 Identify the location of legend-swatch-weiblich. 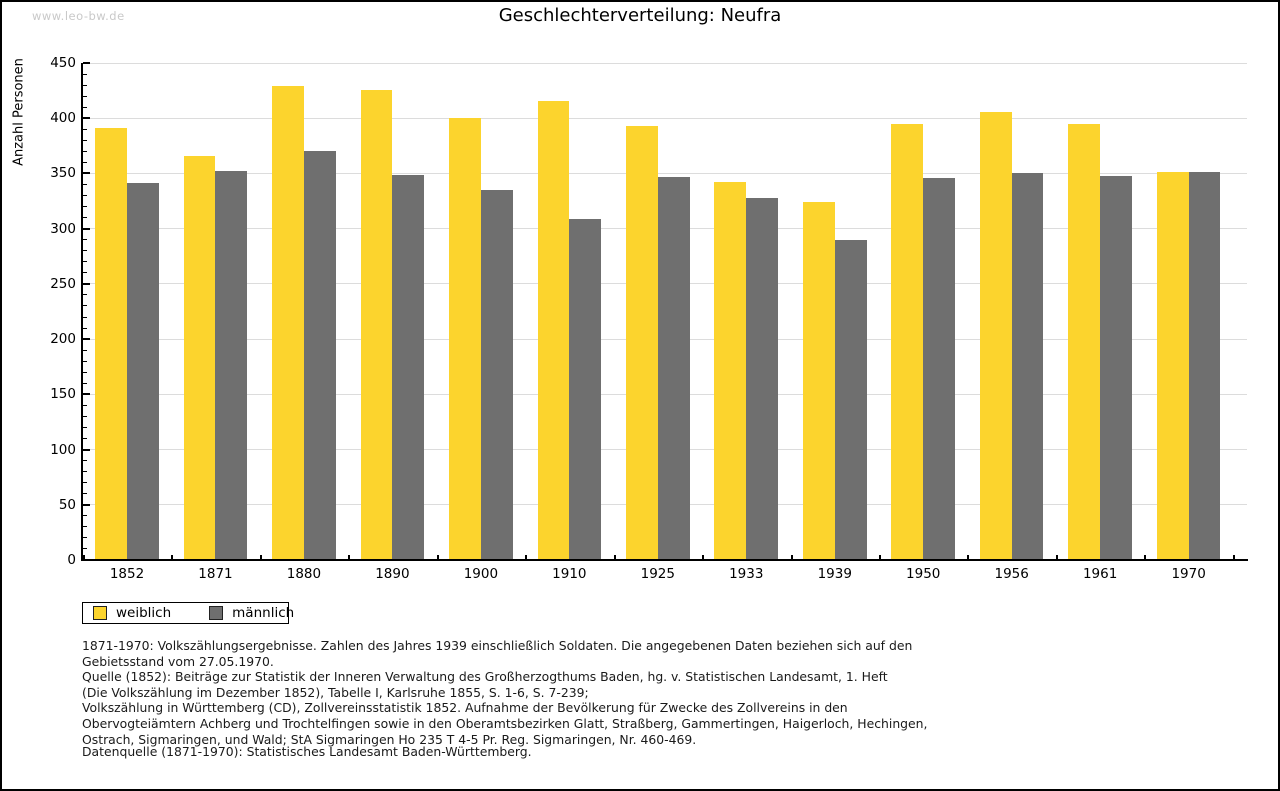
(100, 613).